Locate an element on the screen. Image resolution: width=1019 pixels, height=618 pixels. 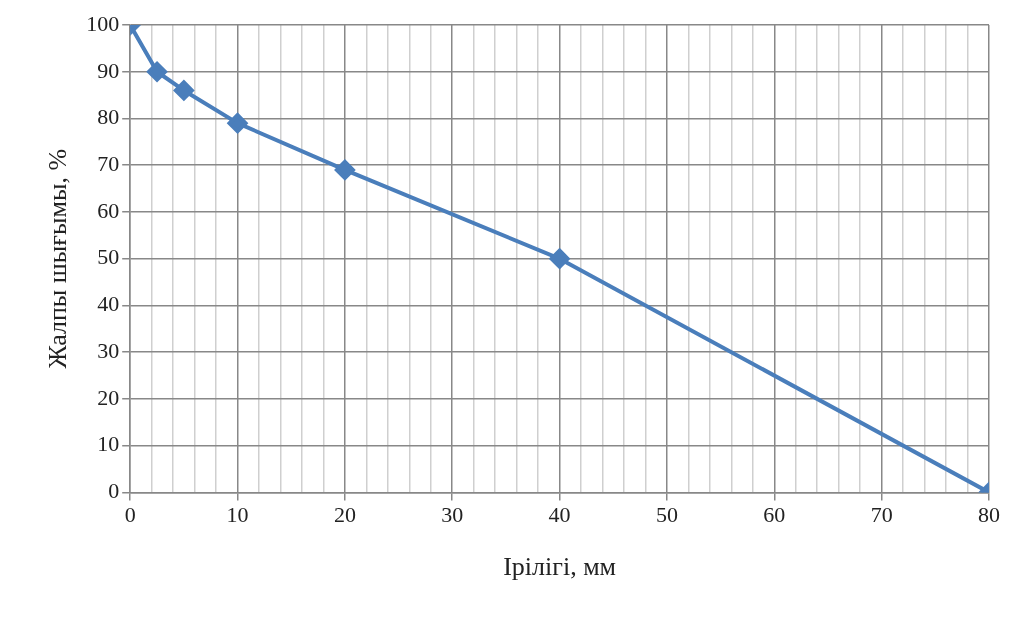
y-tick-label: 40 is located at coordinates (108, 304).